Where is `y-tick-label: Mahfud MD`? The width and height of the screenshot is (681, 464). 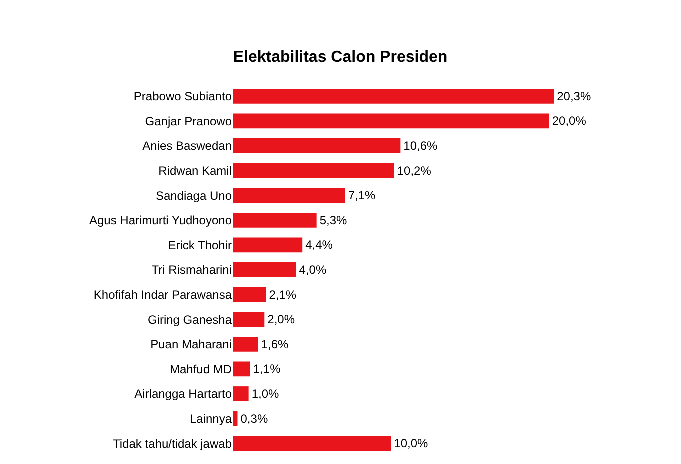 y-tick-label: Mahfud MD is located at coordinates (201, 369).